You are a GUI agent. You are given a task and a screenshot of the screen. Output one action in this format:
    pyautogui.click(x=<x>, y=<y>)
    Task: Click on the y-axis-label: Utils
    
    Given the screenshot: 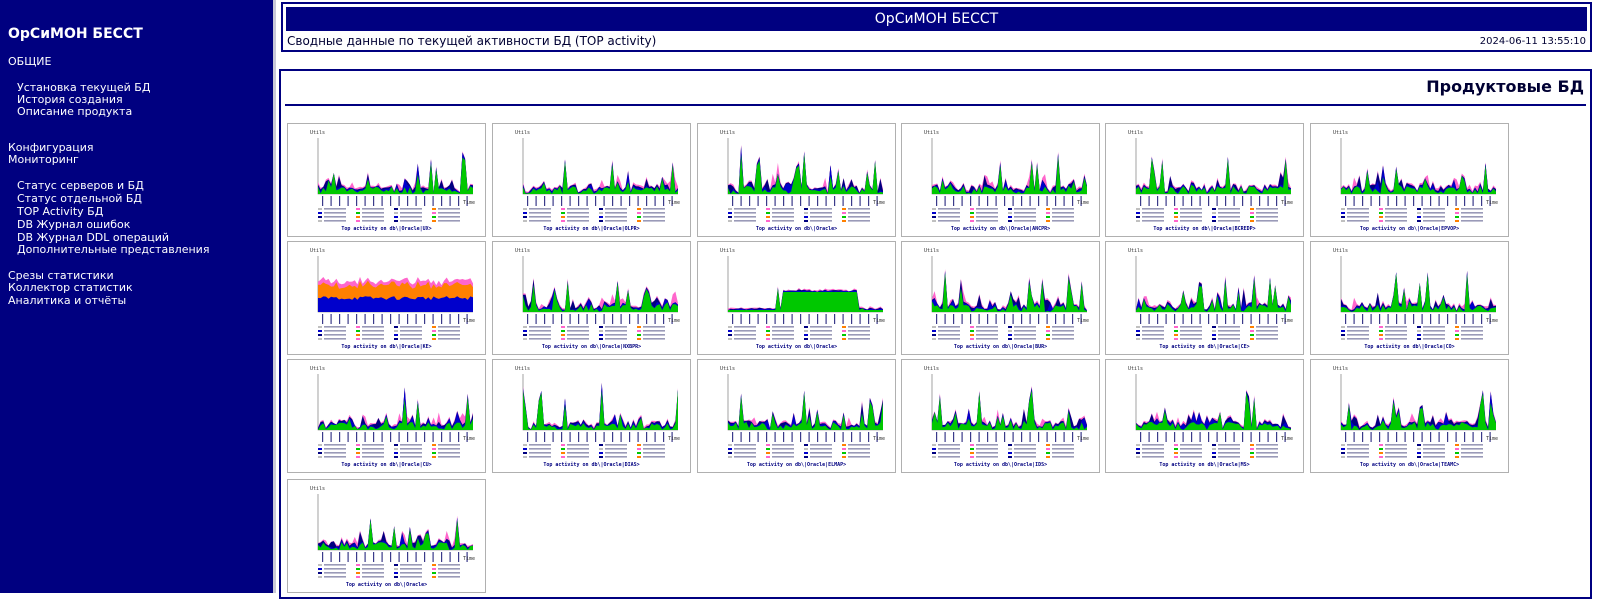 What is the action you would take?
    pyautogui.click(x=1341, y=369)
    